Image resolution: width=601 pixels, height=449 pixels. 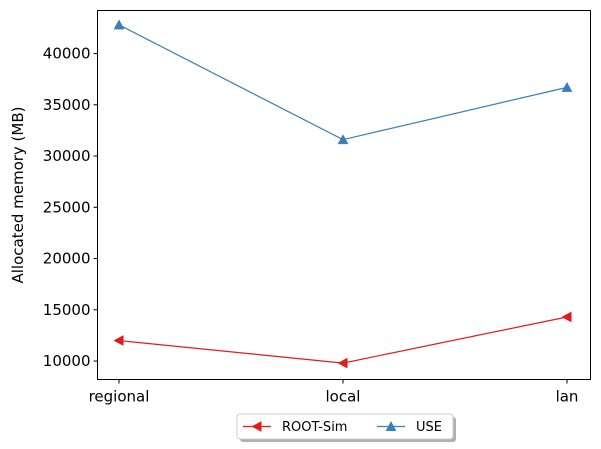 I want to click on legend: ROOT-Sim USE, so click(x=346, y=427).